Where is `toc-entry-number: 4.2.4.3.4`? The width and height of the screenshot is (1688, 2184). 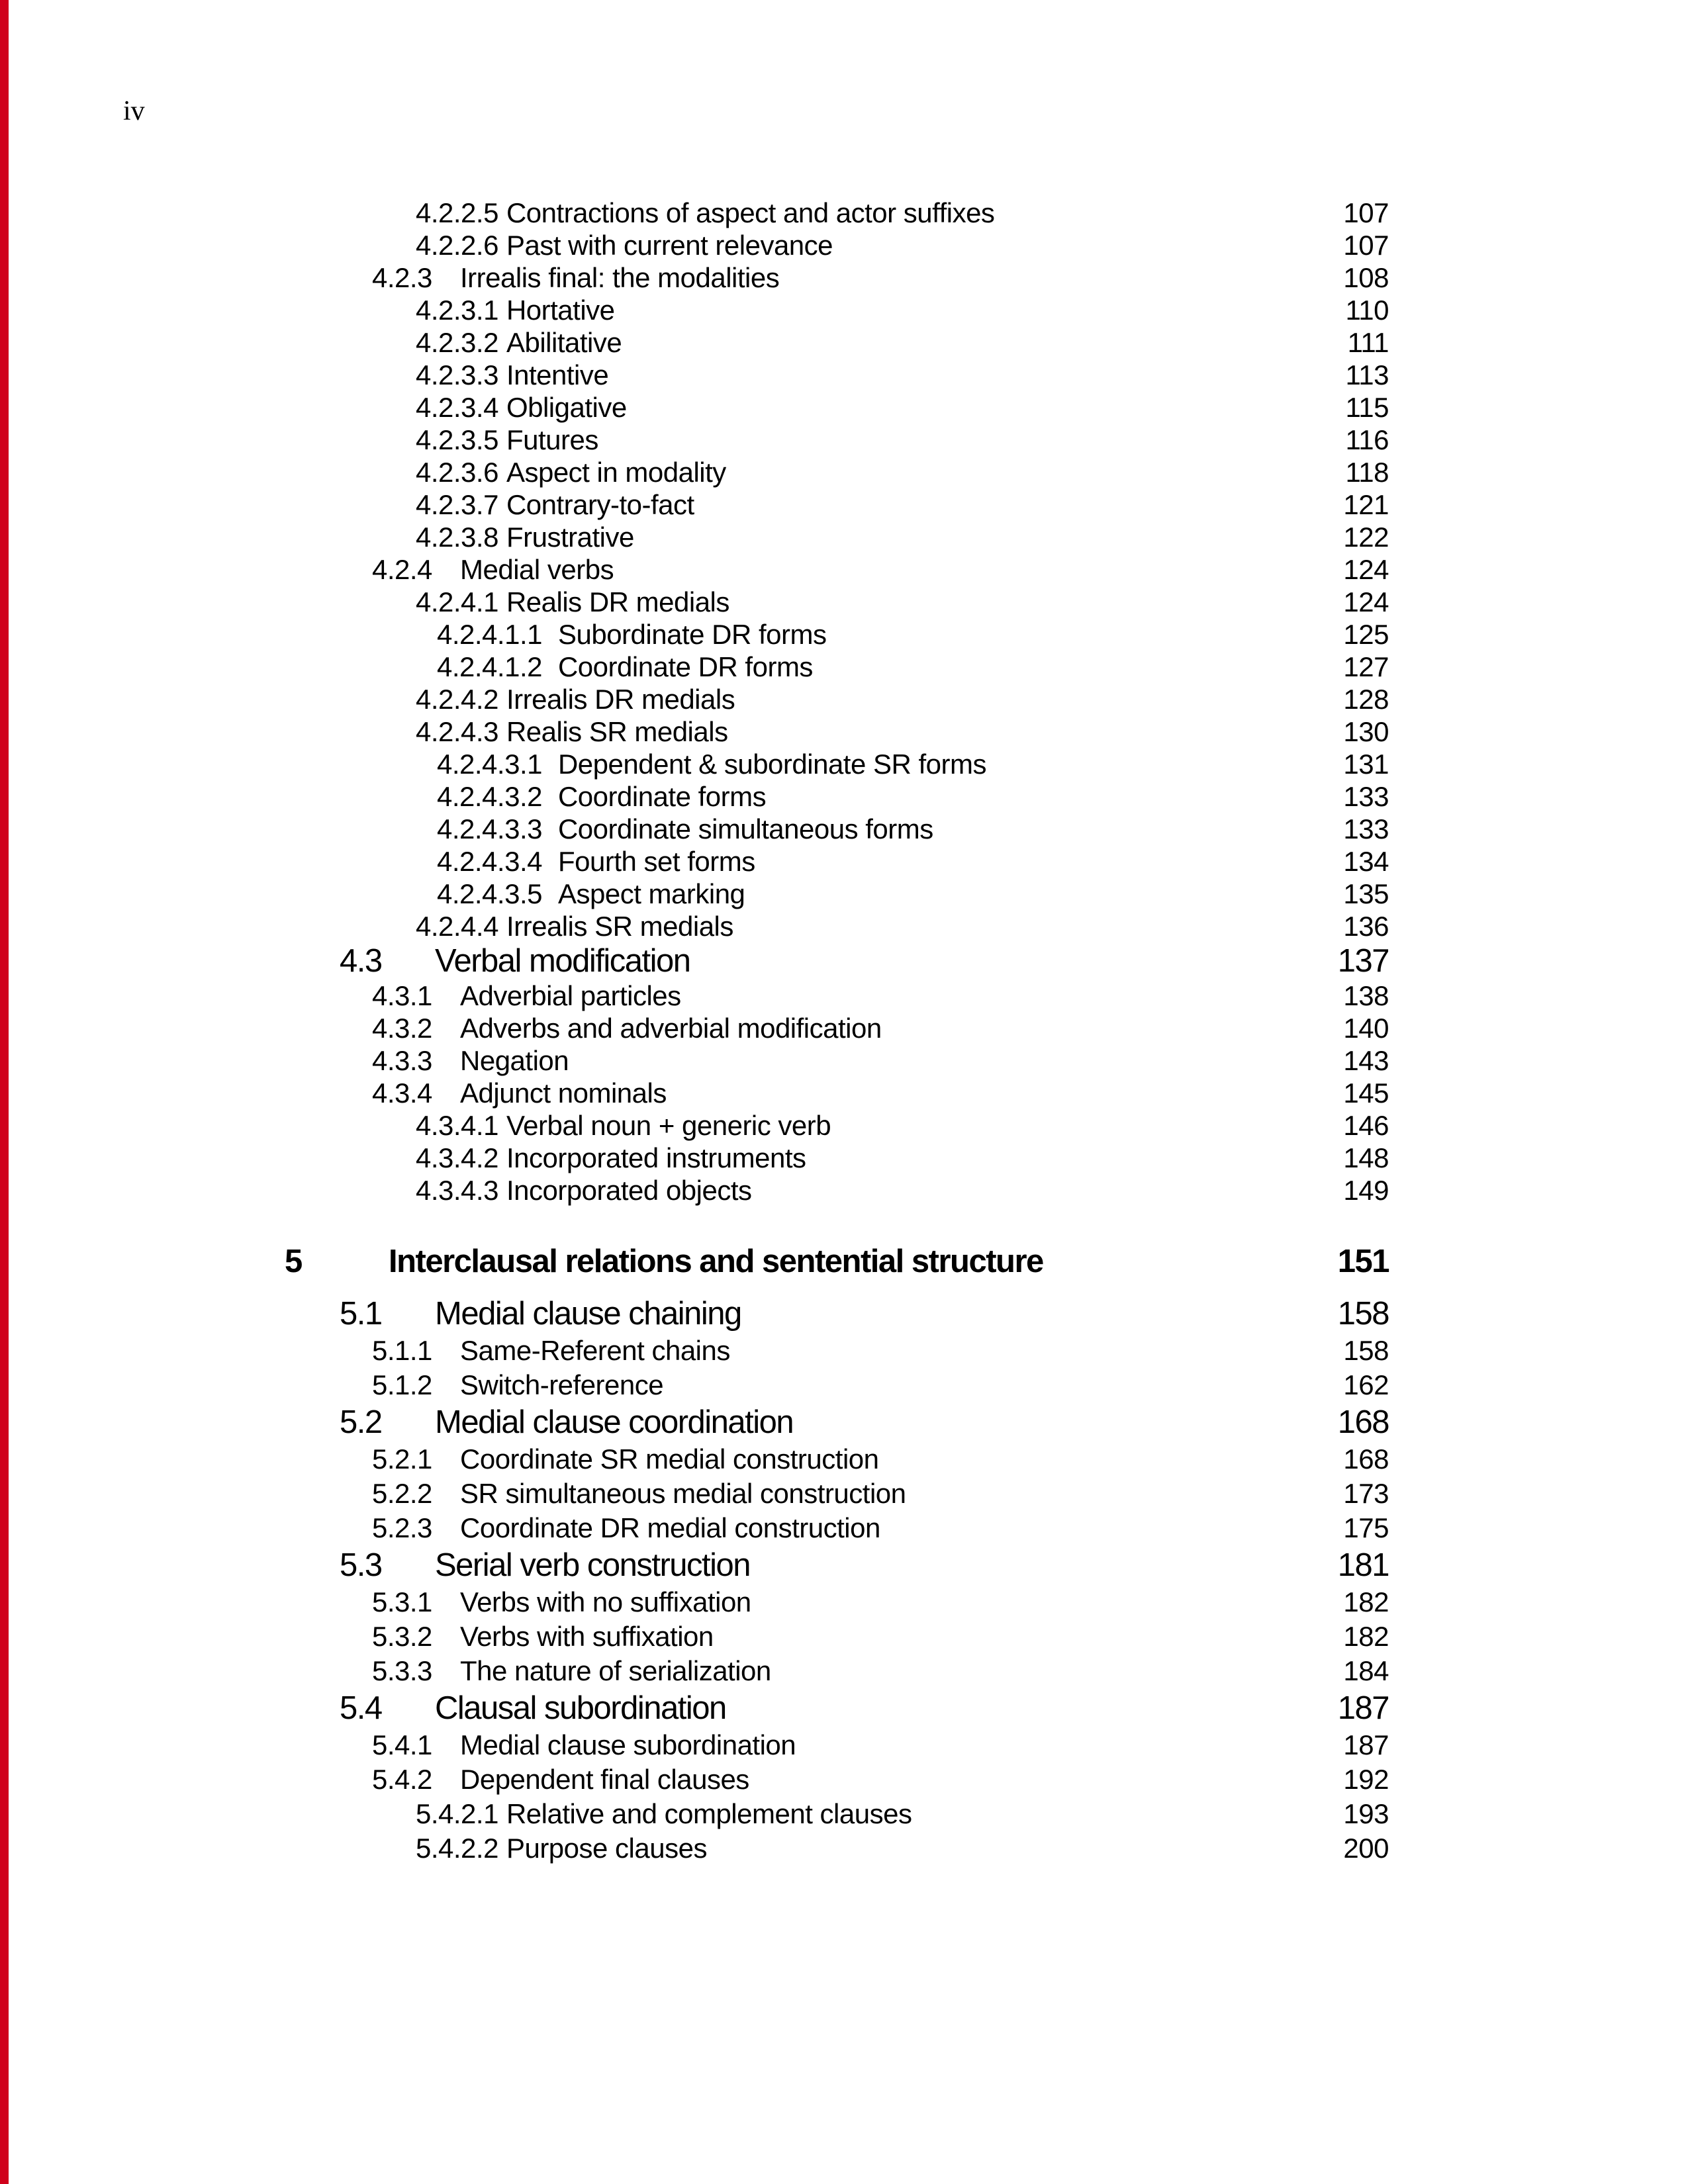 toc-entry-number: 4.2.4.3.4 is located at coordinates (489, 862).